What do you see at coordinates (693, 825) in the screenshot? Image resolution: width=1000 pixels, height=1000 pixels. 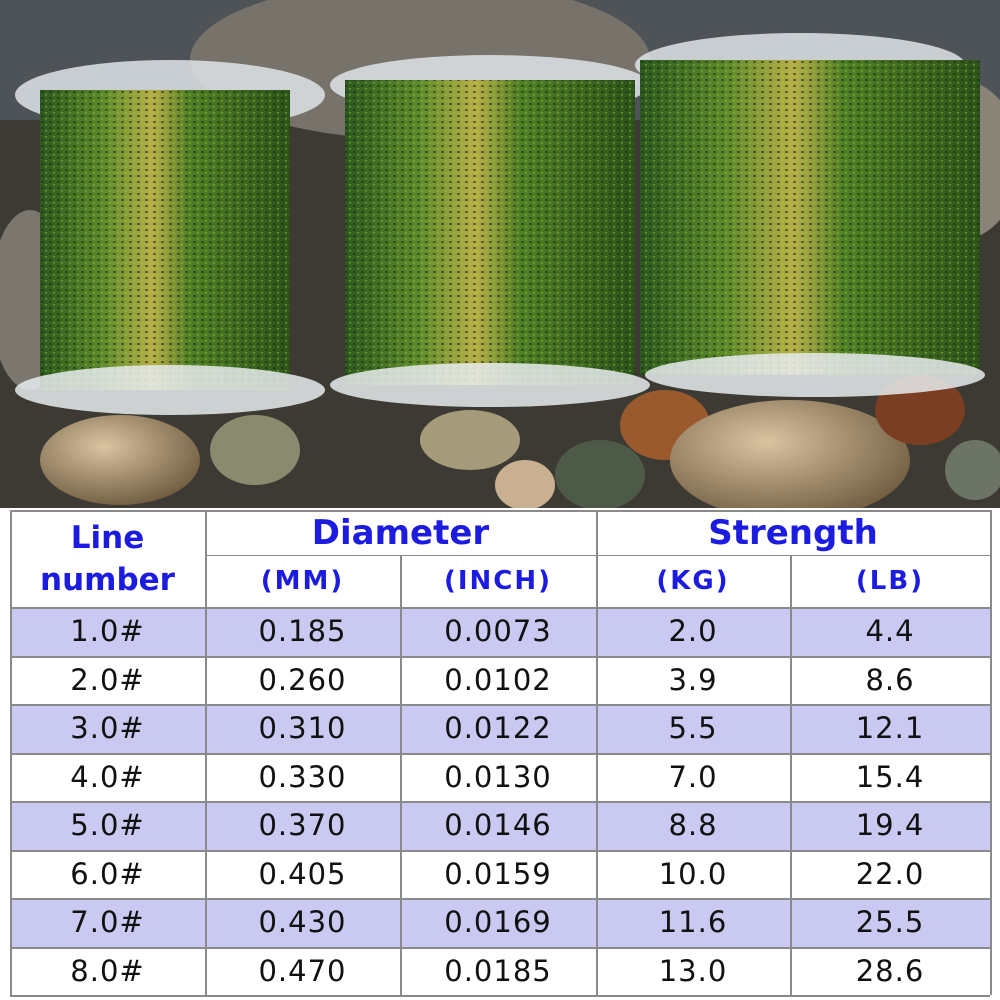 I see `table-cell: 8.8` at bounding box center [693, 825].